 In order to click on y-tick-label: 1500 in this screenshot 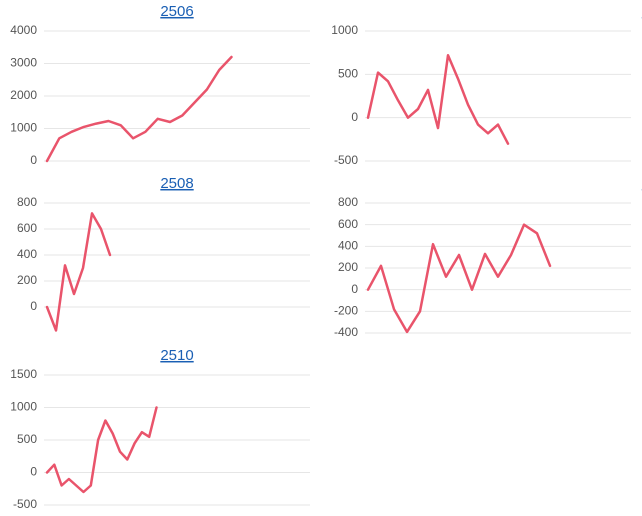, I will do `click(23, 374)`.